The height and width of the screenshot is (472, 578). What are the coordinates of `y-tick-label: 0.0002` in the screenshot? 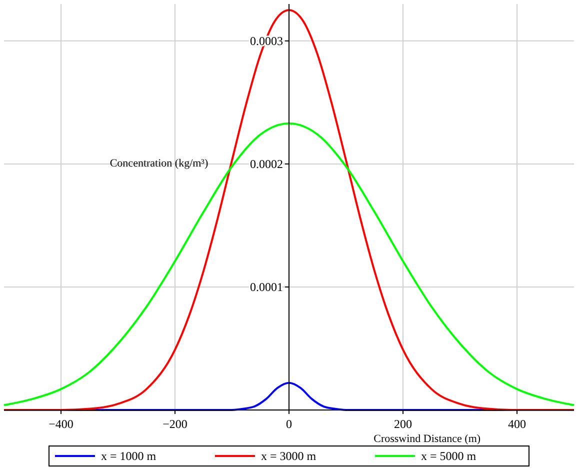 It's located at (266, 163).